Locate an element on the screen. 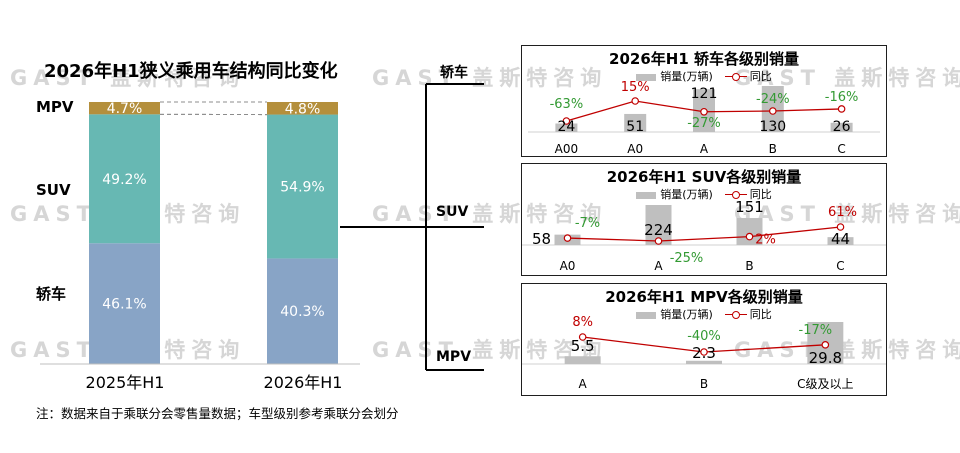  value-label: 2.3 is located at coordinates (704, 353).